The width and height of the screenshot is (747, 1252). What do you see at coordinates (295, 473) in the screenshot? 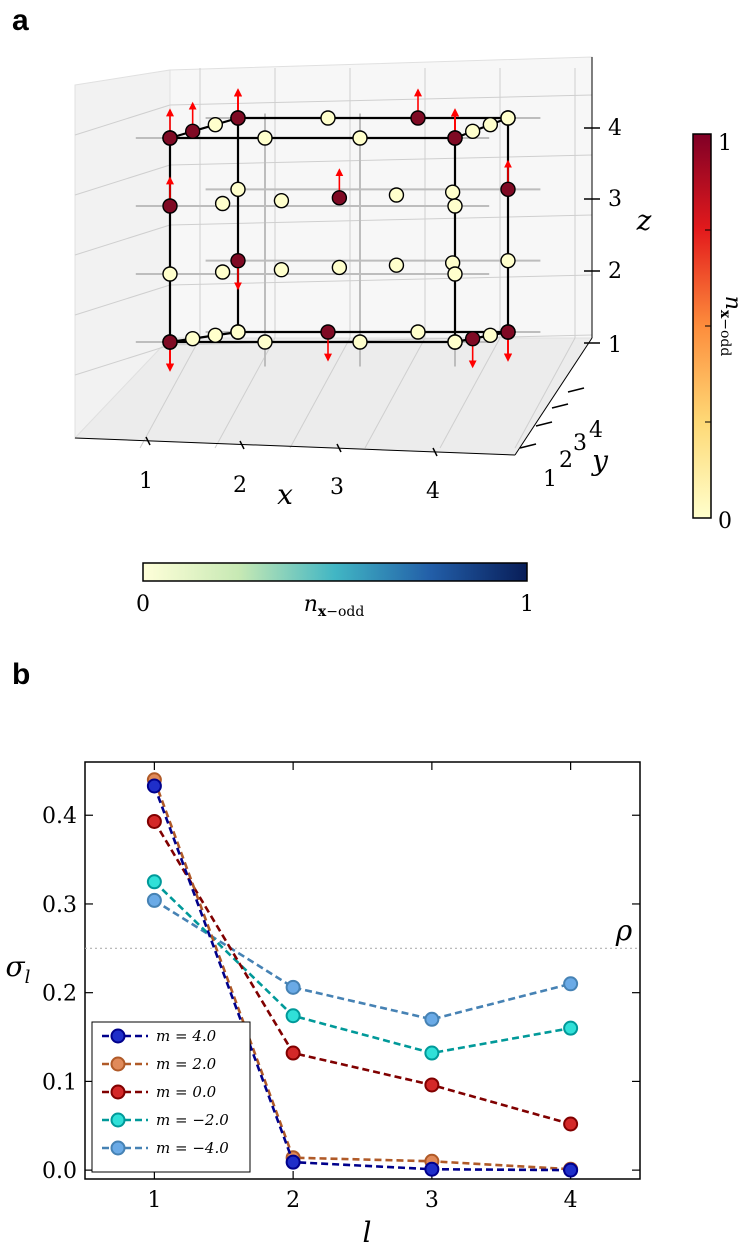
I see `x-axis: 1 2 3 4 x` at bounding box center [295, 473].